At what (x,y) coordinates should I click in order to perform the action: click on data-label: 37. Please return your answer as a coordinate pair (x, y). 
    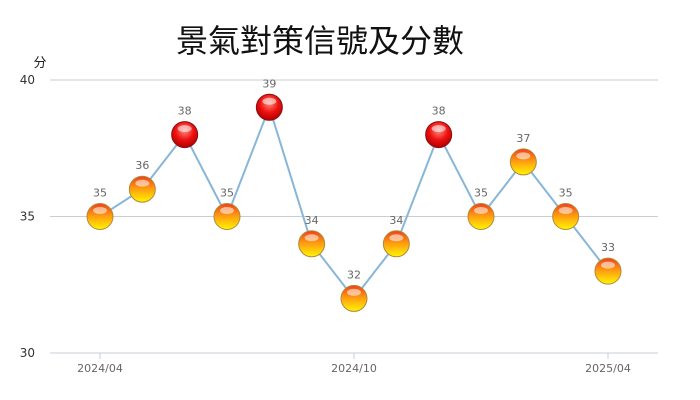
    Looking at the image, I should click on (523, 138).